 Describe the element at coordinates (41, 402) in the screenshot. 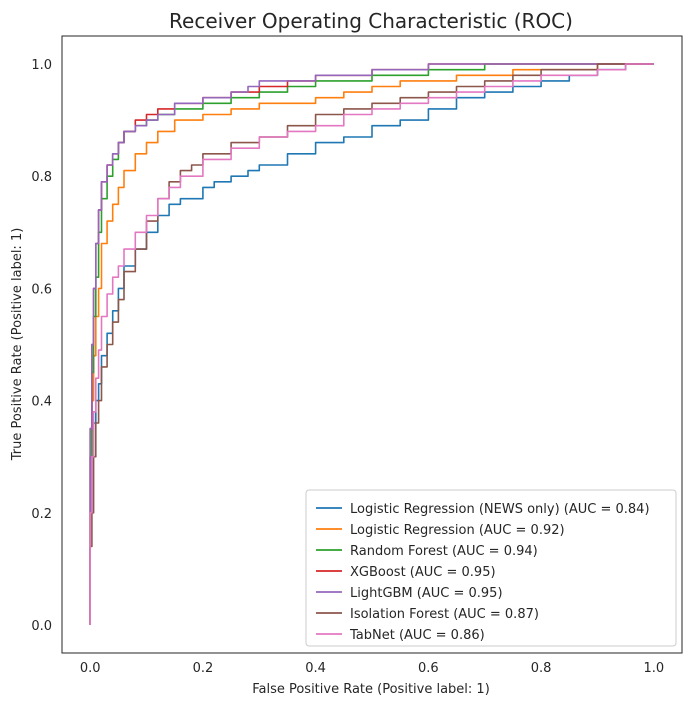

I see `y-tick-label: 0.4` at that location.